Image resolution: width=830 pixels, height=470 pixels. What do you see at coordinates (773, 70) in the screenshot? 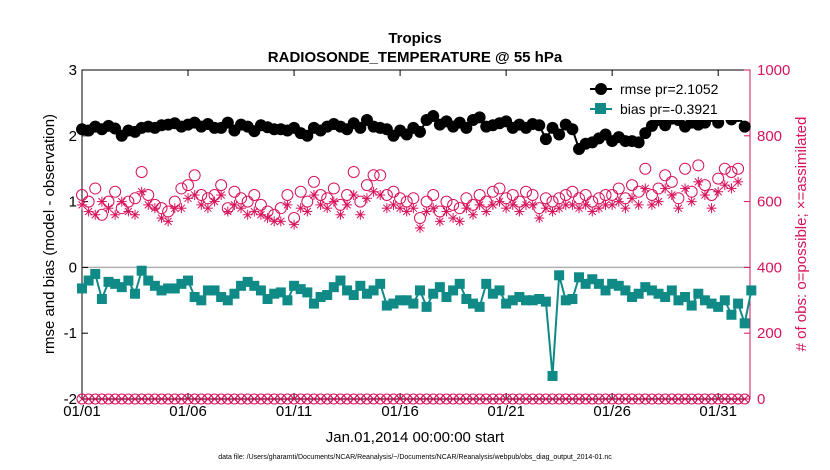
I see `y2-tick-label: 1000` at bounding box center [773, 70].